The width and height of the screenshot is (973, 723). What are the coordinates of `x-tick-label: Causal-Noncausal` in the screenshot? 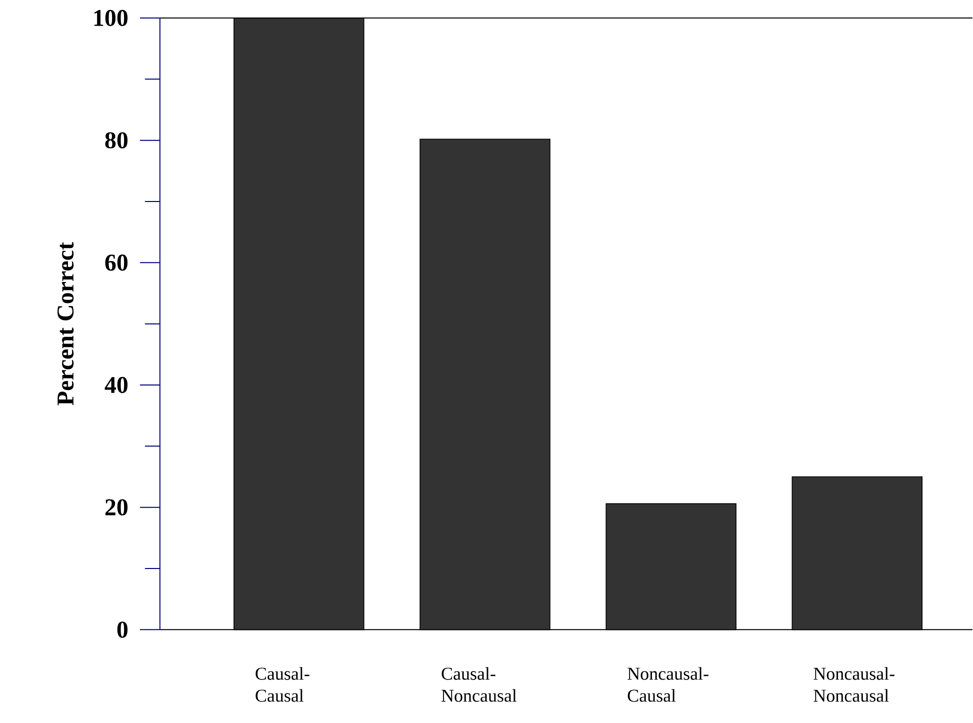 It's located at (479, 684).